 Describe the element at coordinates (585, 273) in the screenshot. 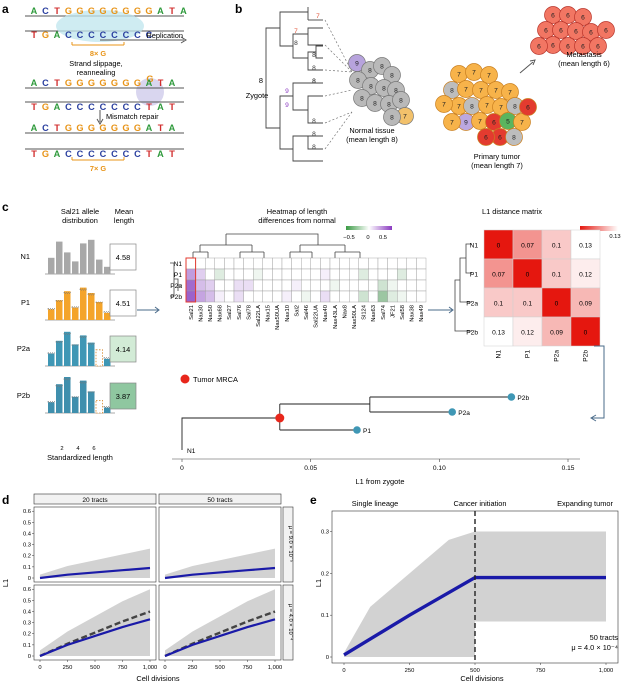

I see `l1-cell` at that location.